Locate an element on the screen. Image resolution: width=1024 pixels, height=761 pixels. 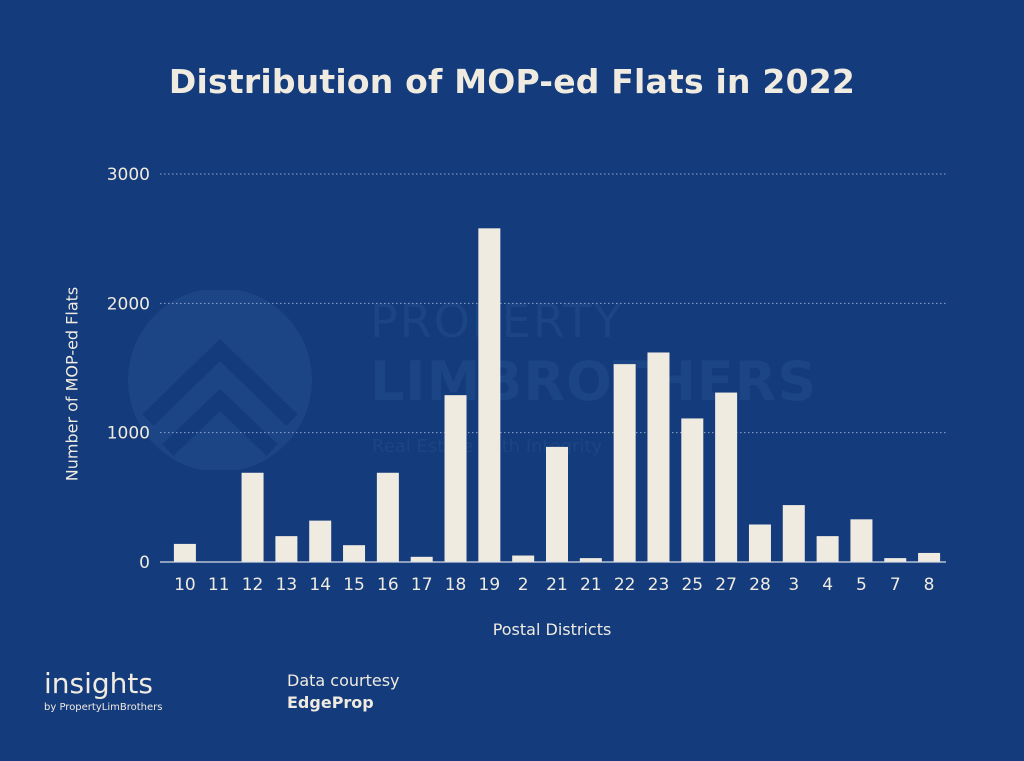
x-tick-label: 18 is located at coordinates (456, 585).